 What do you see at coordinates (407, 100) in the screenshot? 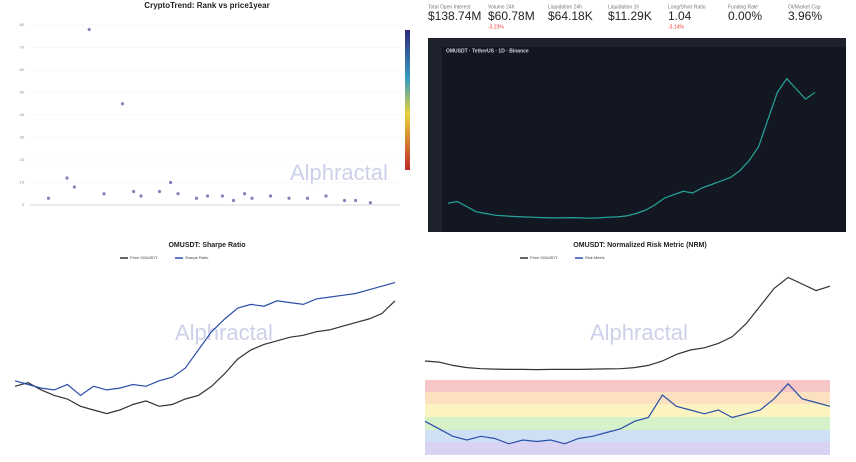
I see `colorbar` at bounding box center [407, 100].